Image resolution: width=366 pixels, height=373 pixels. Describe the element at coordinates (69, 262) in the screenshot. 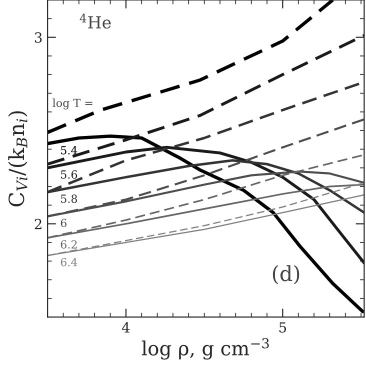

I see `series-label: 6.4` at that location.